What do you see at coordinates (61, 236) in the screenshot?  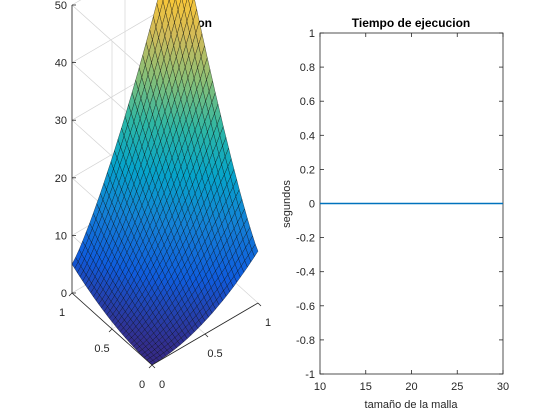 I see `z-tick-label: 10` at bounding box center [61, 236].